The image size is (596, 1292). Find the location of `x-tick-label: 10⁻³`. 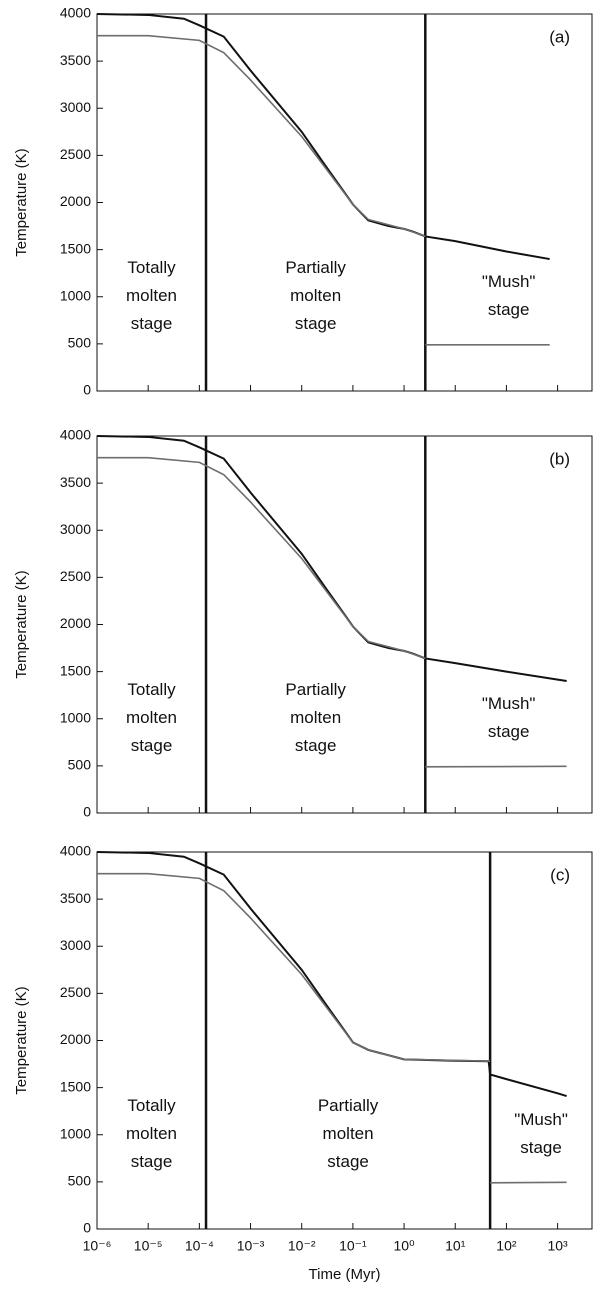

x-tick-label: 10⁻³ is located at coordinates (251, 1246).